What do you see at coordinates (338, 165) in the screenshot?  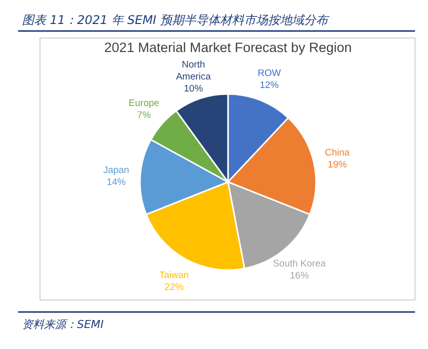 I see `data-label: 19%` at bounding box center [338, 165].